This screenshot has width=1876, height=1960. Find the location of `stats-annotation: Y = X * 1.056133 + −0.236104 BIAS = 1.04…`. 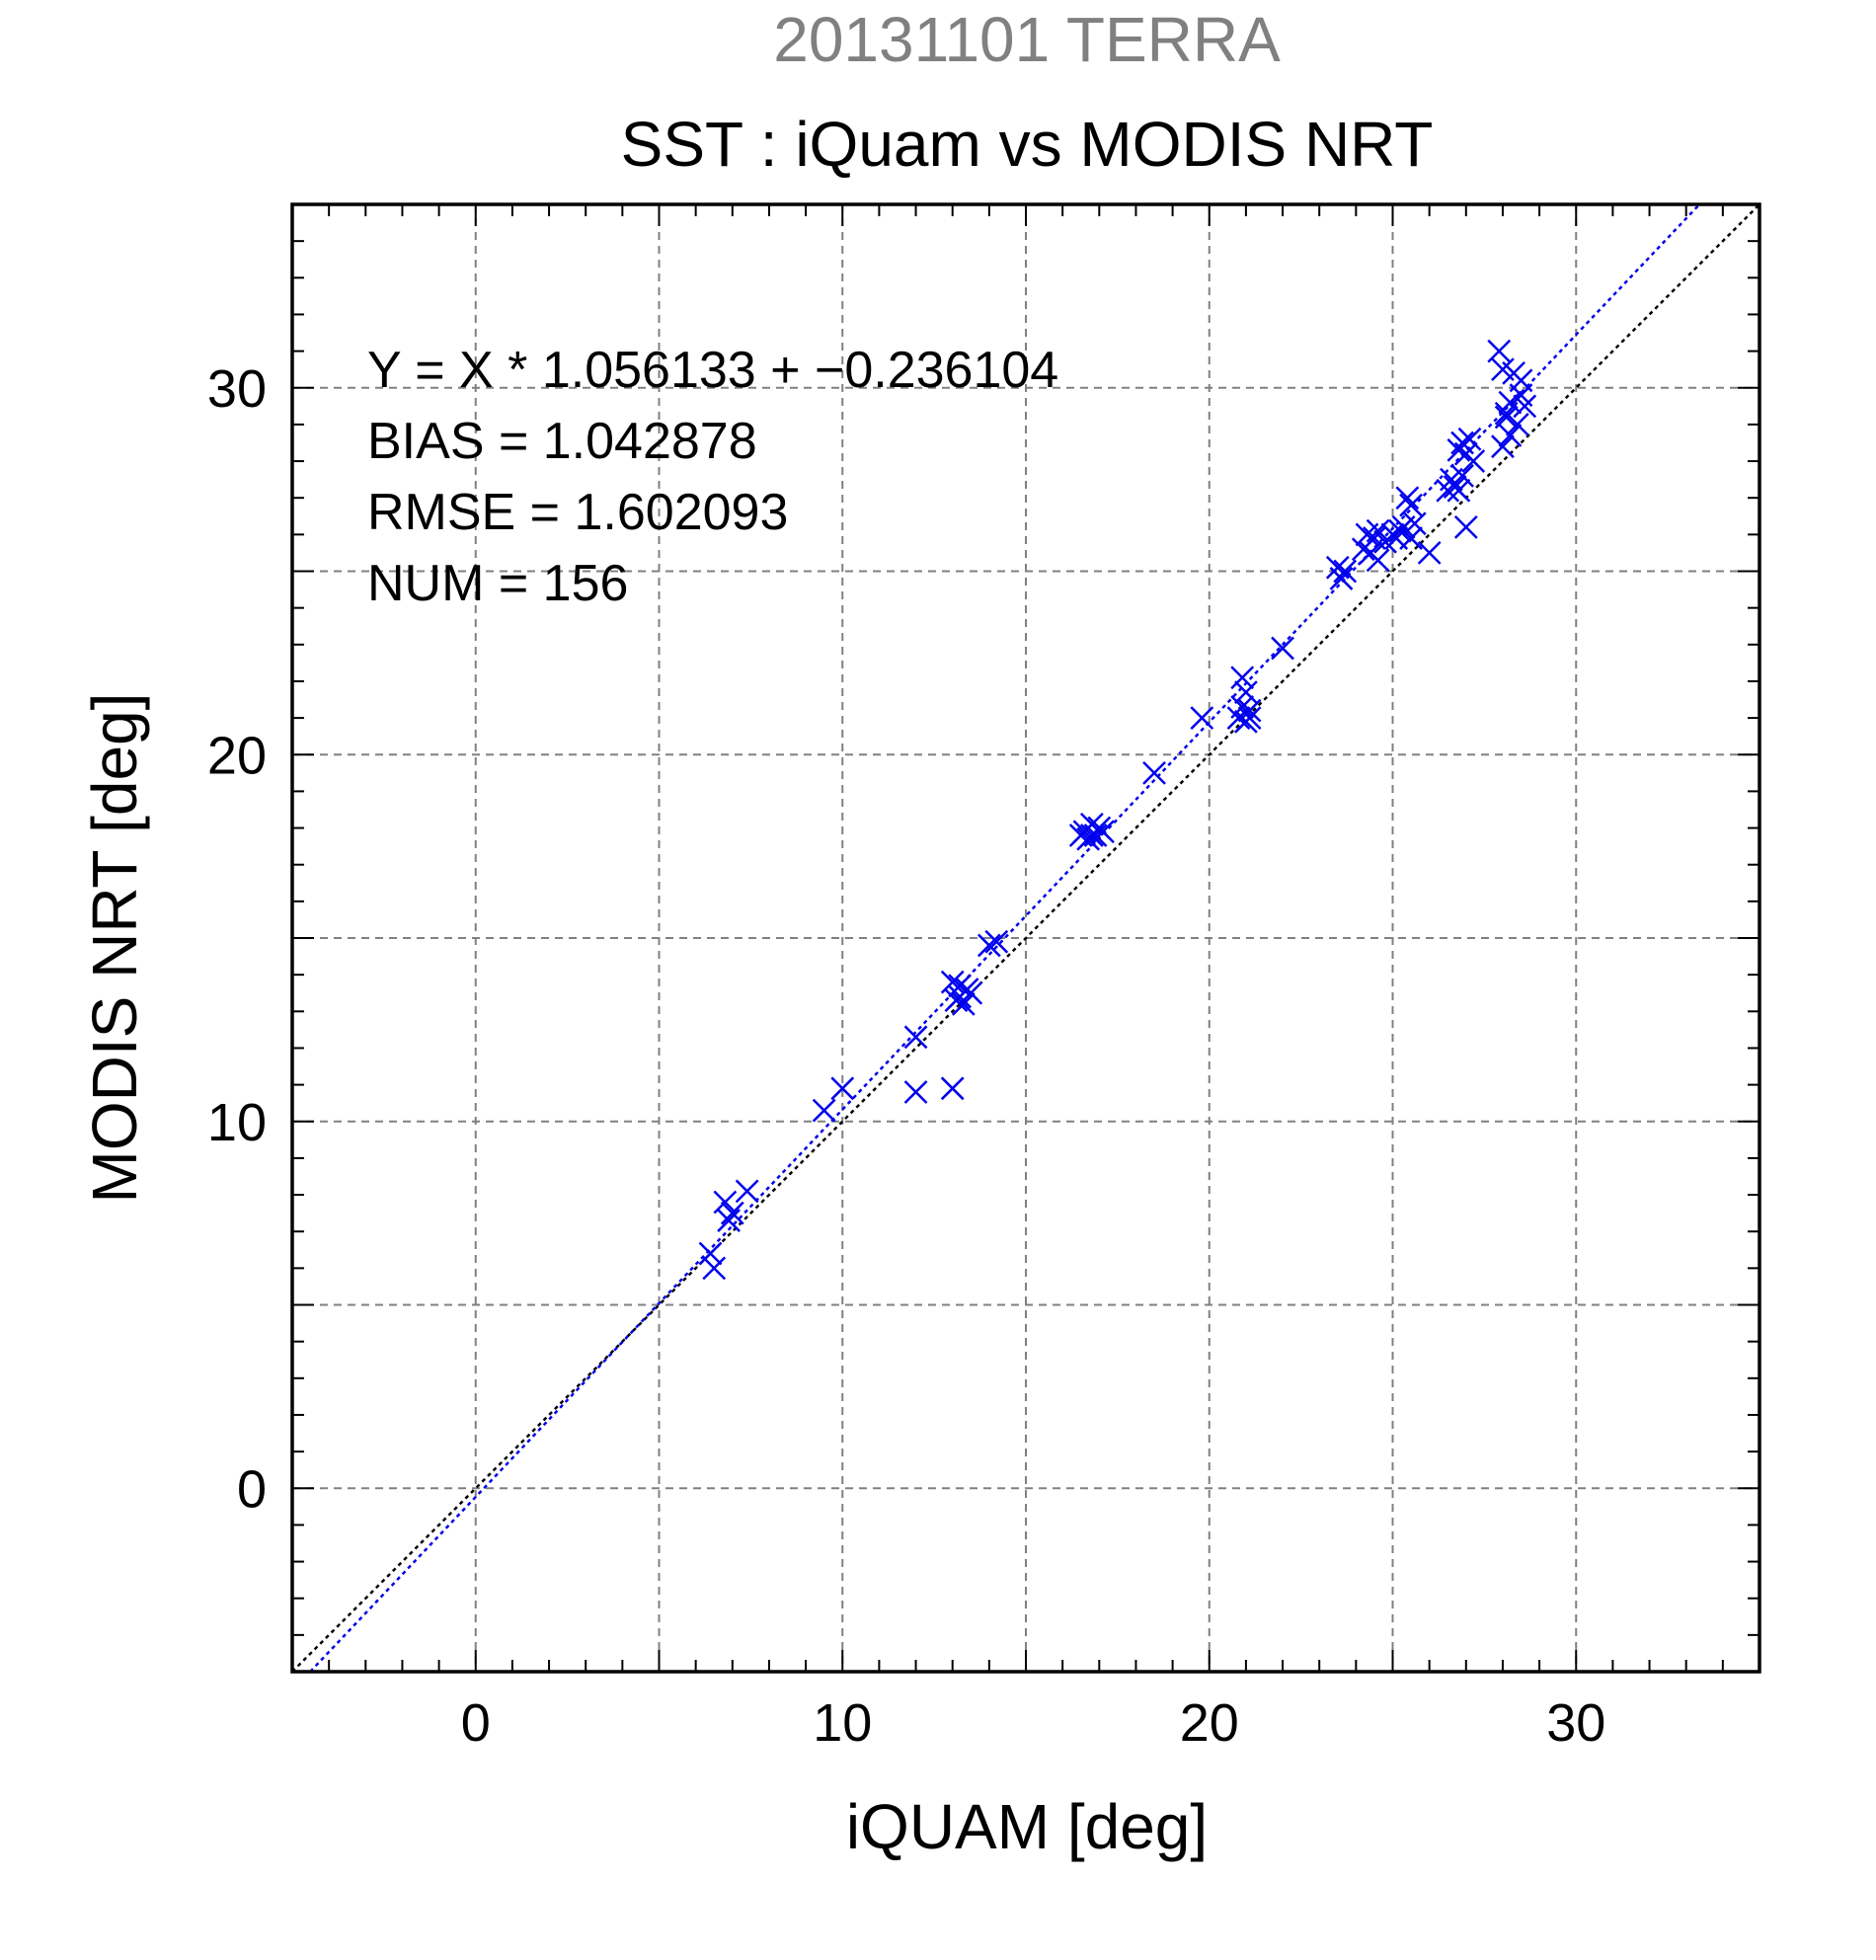

stats-annotation: Y = X * 1.056133 + −0.236104 BIAS = 1.04… is located at coordinates (712, 477).